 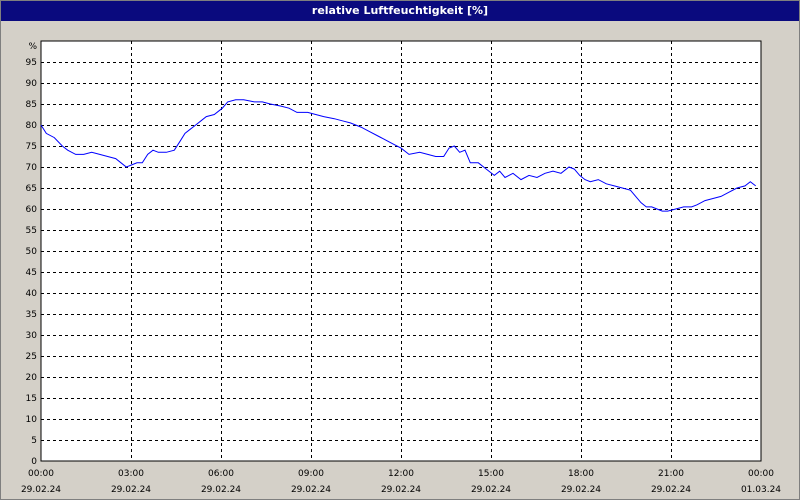 I want to click on y-tick-label: 90, so click(x=32, y=84).